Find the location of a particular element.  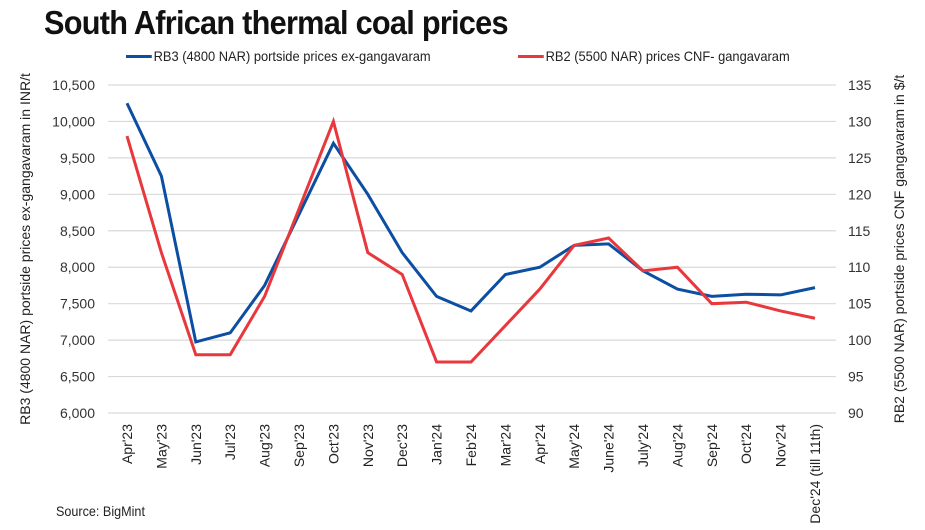

right-y-tick-label: 130 is located at coordinates (860, 121).